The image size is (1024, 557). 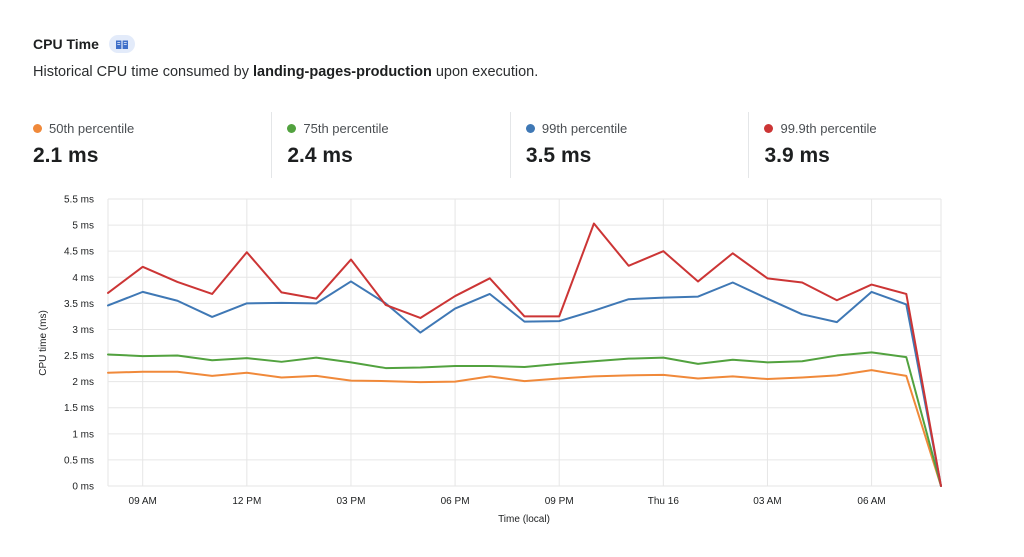 What do you see at coordinates (83, 382) in the screenshot?
I see `y-tick-label: 2 ms` at bounding box center [83, 382].